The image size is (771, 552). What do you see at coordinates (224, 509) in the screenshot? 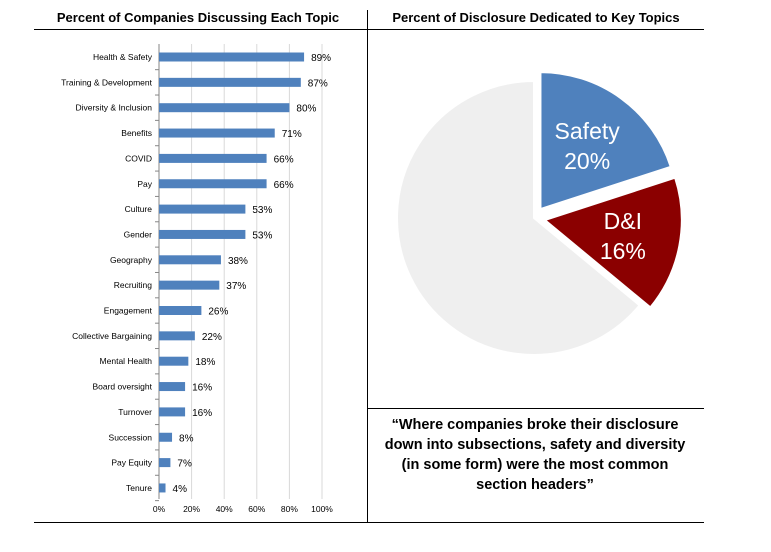
I see `x-tick-label: 40%` at bounding box center [224, 509].